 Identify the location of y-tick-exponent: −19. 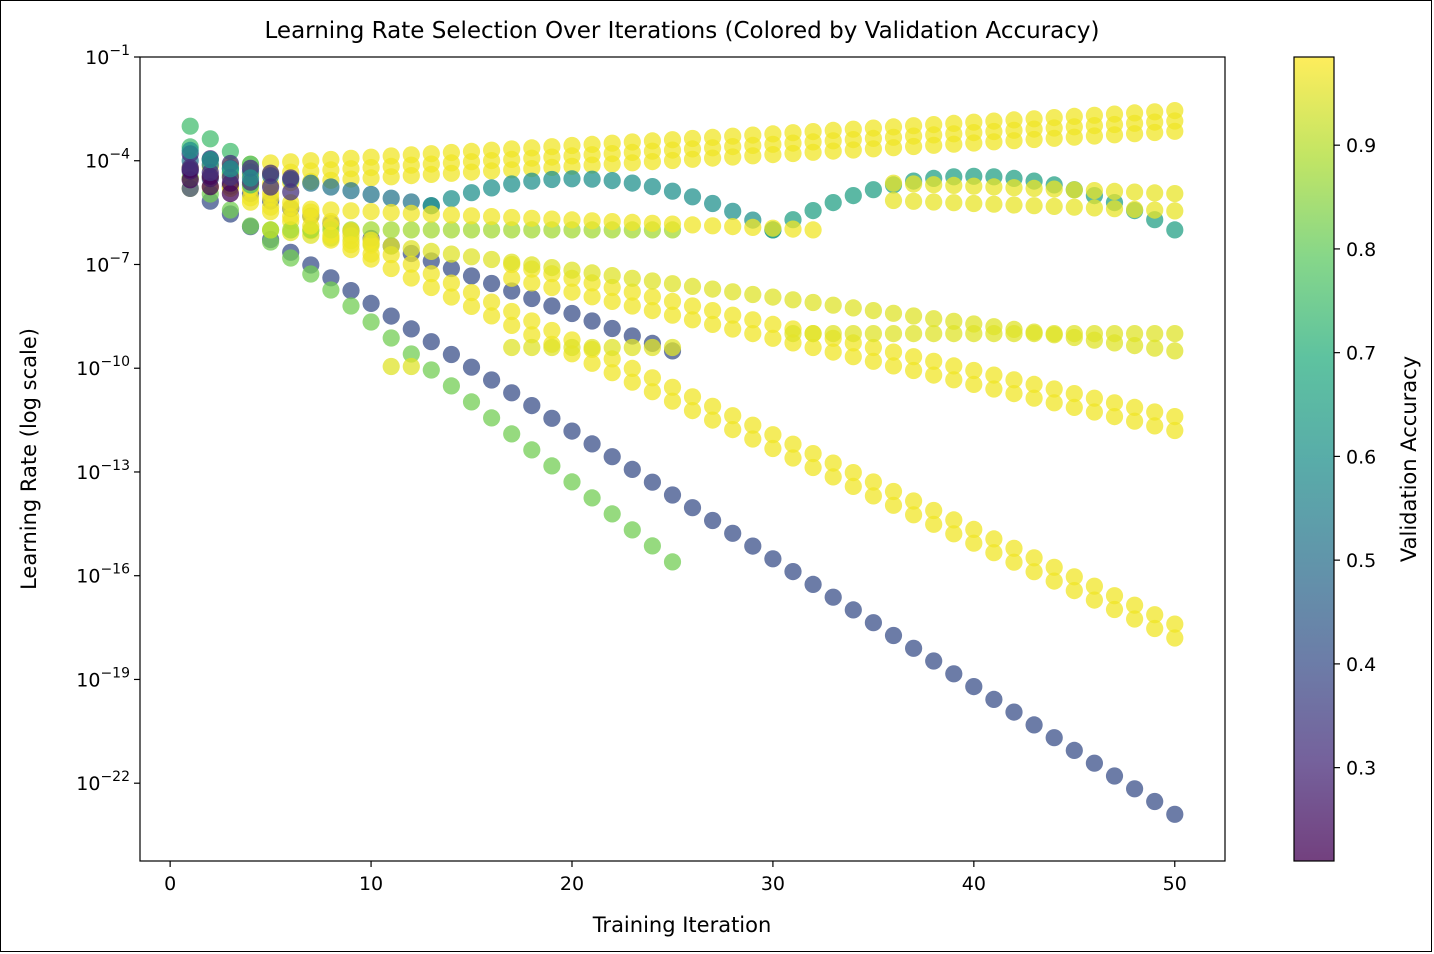
(115, 673).